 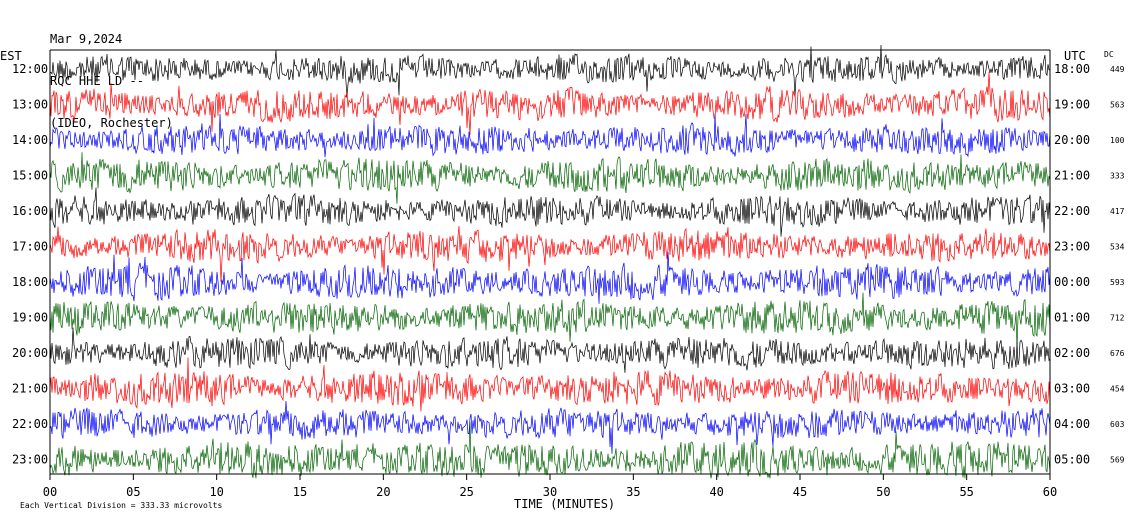 I want to click on est-hour-label: 19:00, so click(x=30, y=318).